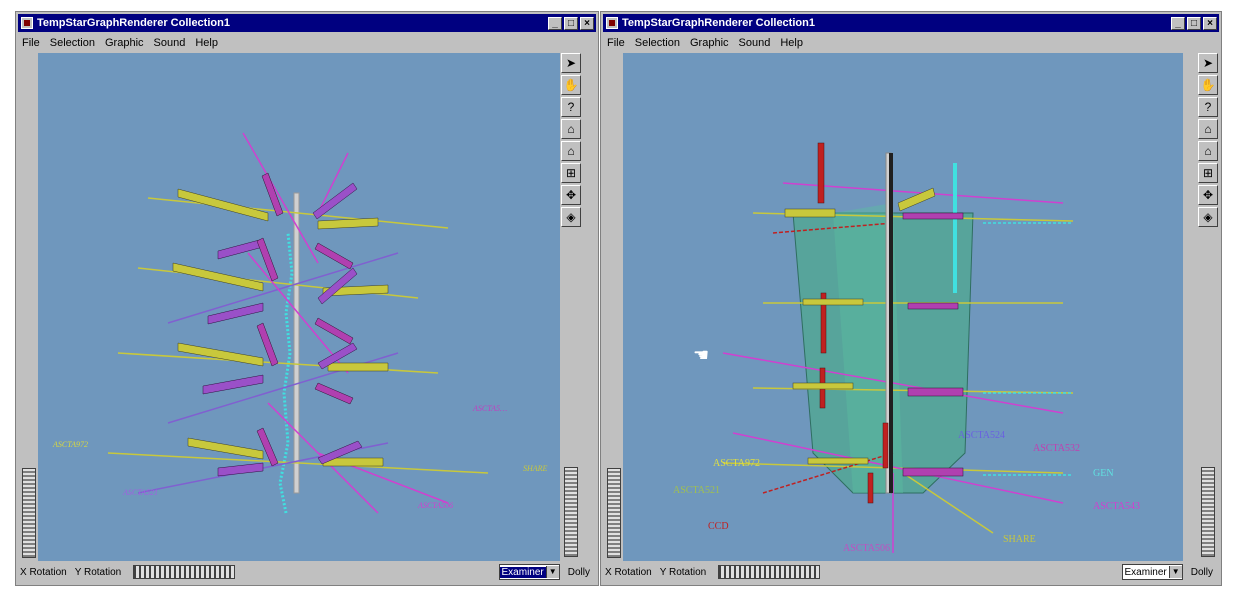 The width and height of the screenshot is (1244, 606). I want to click on node-label: ASCTA524, so click(981, 435).